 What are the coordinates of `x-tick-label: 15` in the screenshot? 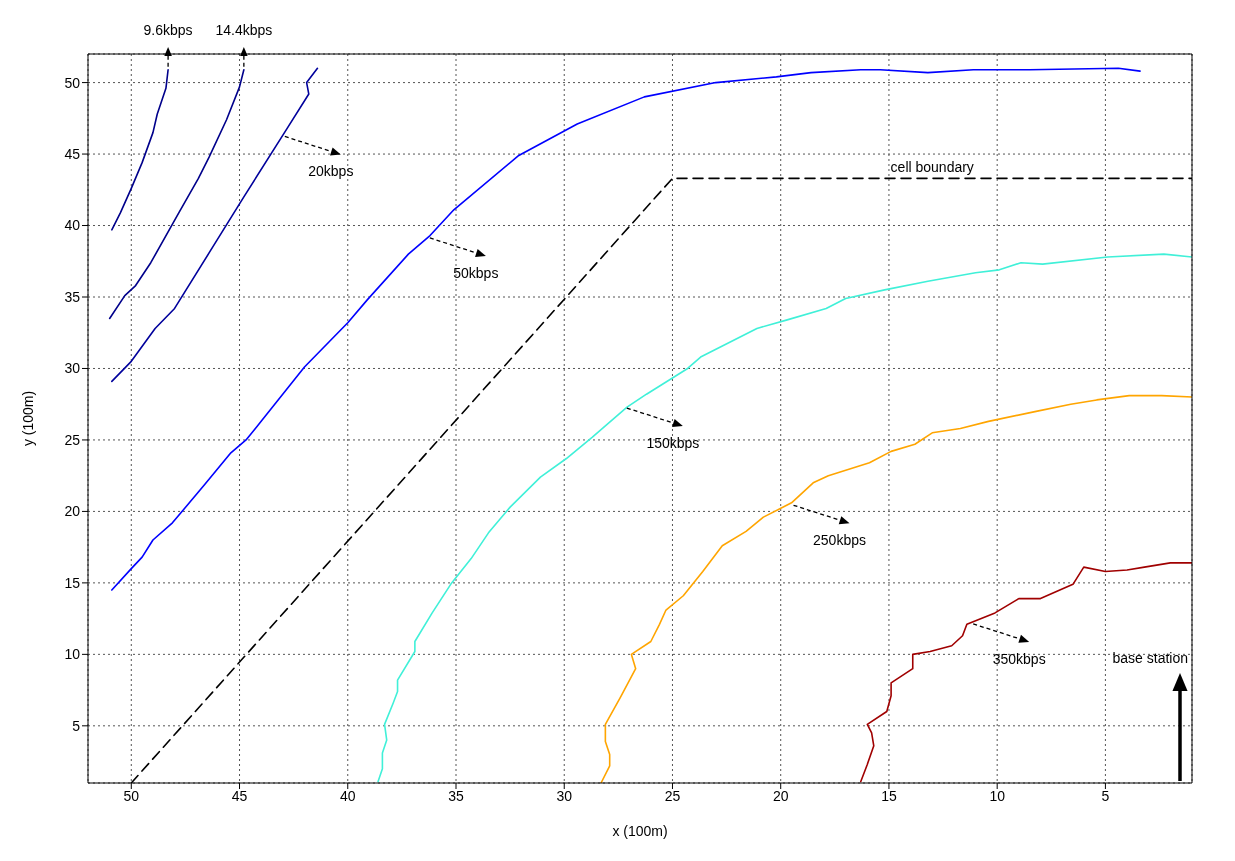 It's located at (889, 795).